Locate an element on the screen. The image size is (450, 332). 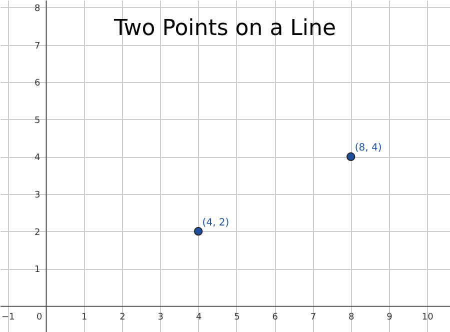
y-tick-label: 6 is located at coordinates (37, 83).